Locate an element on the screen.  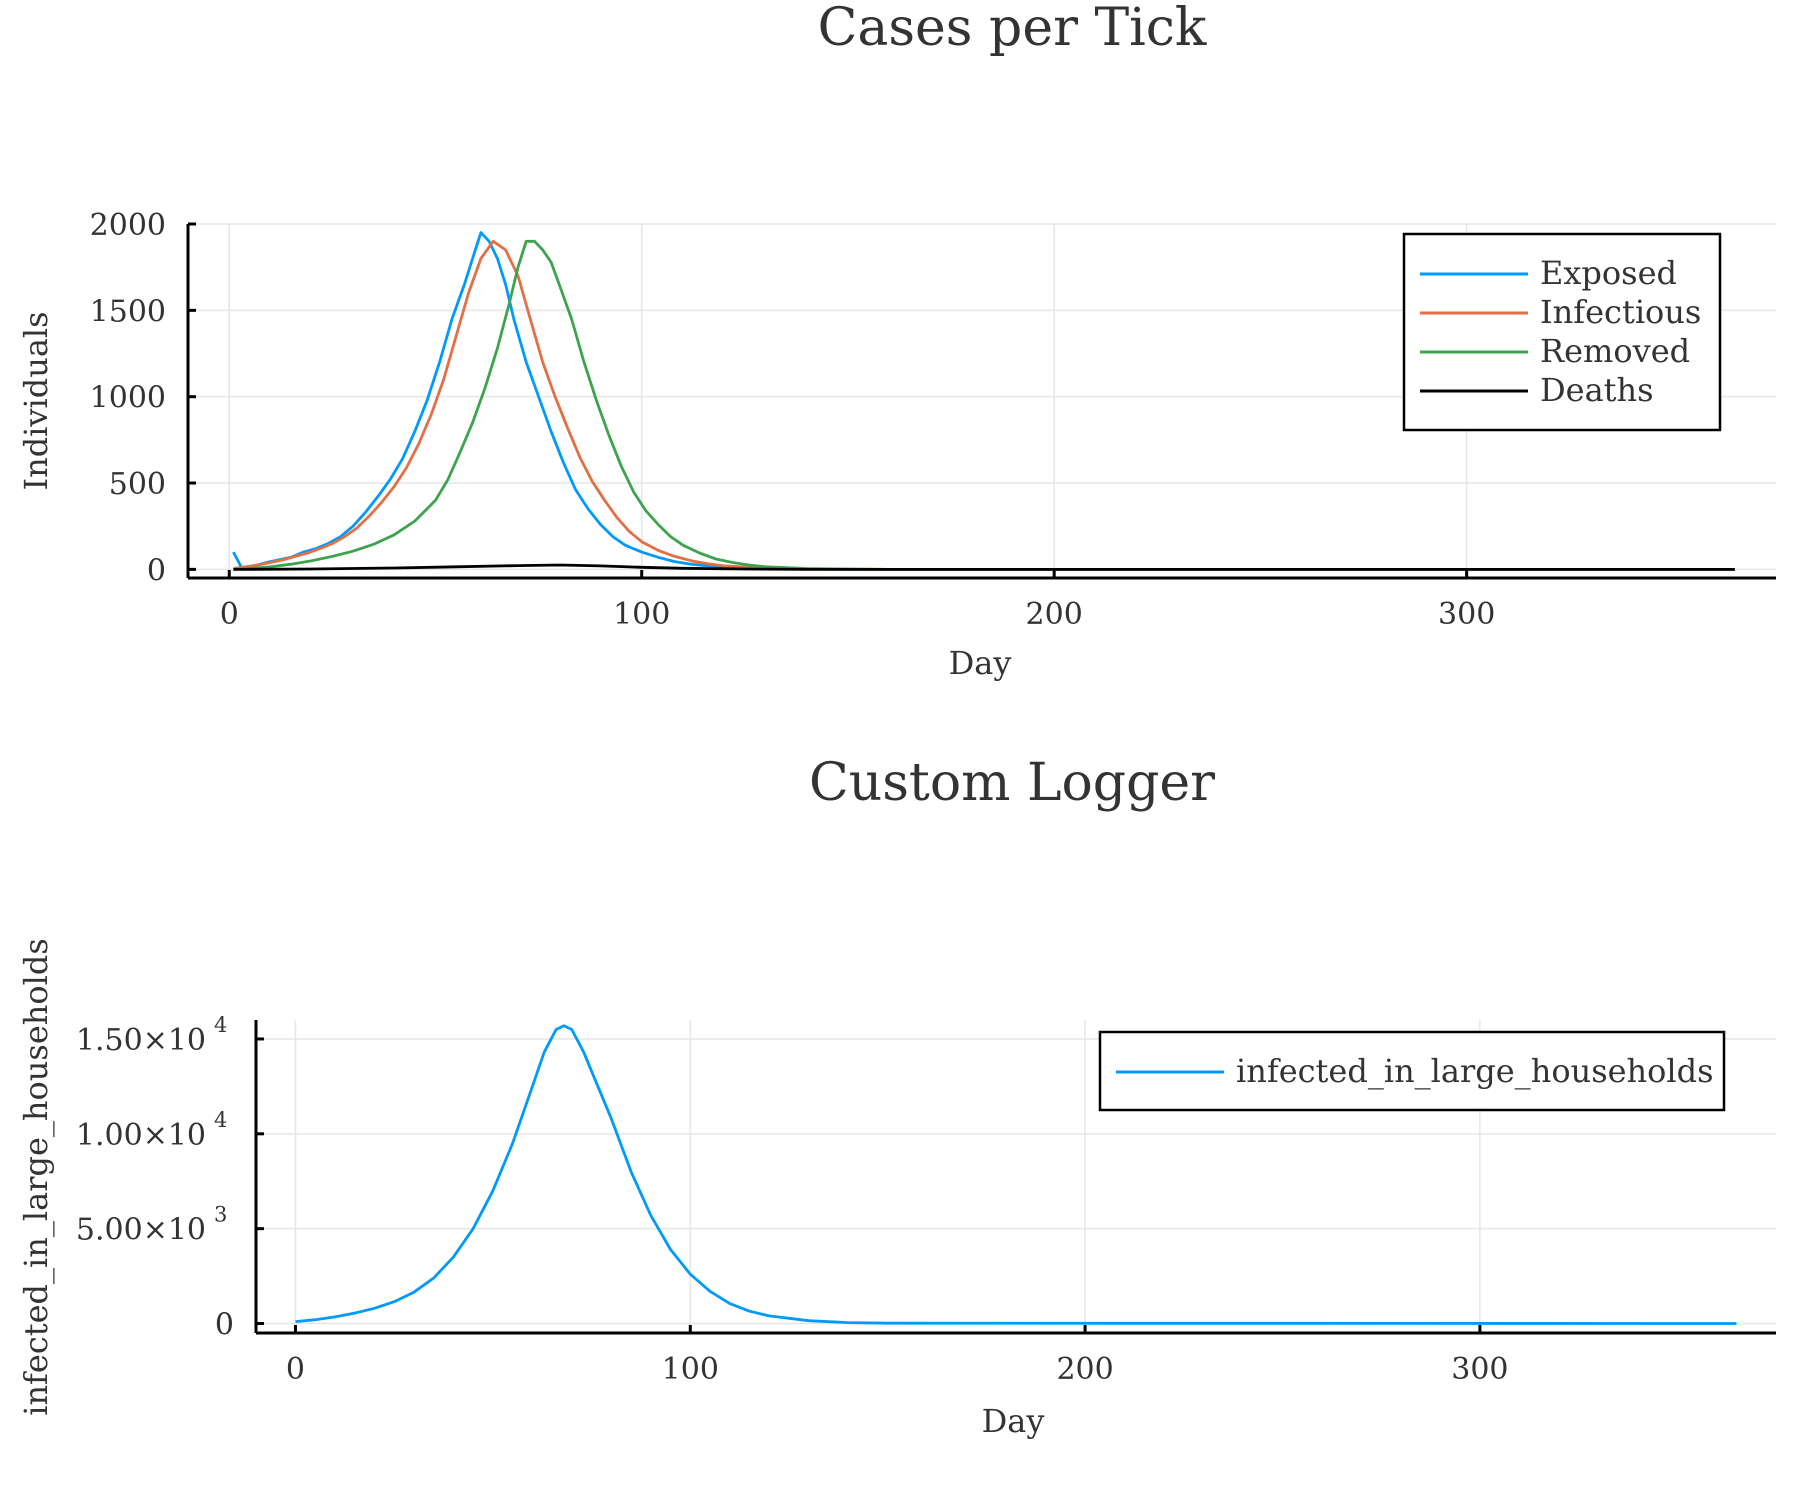
chart-title: Cases per Tick is located at coordinates (1012, 29).